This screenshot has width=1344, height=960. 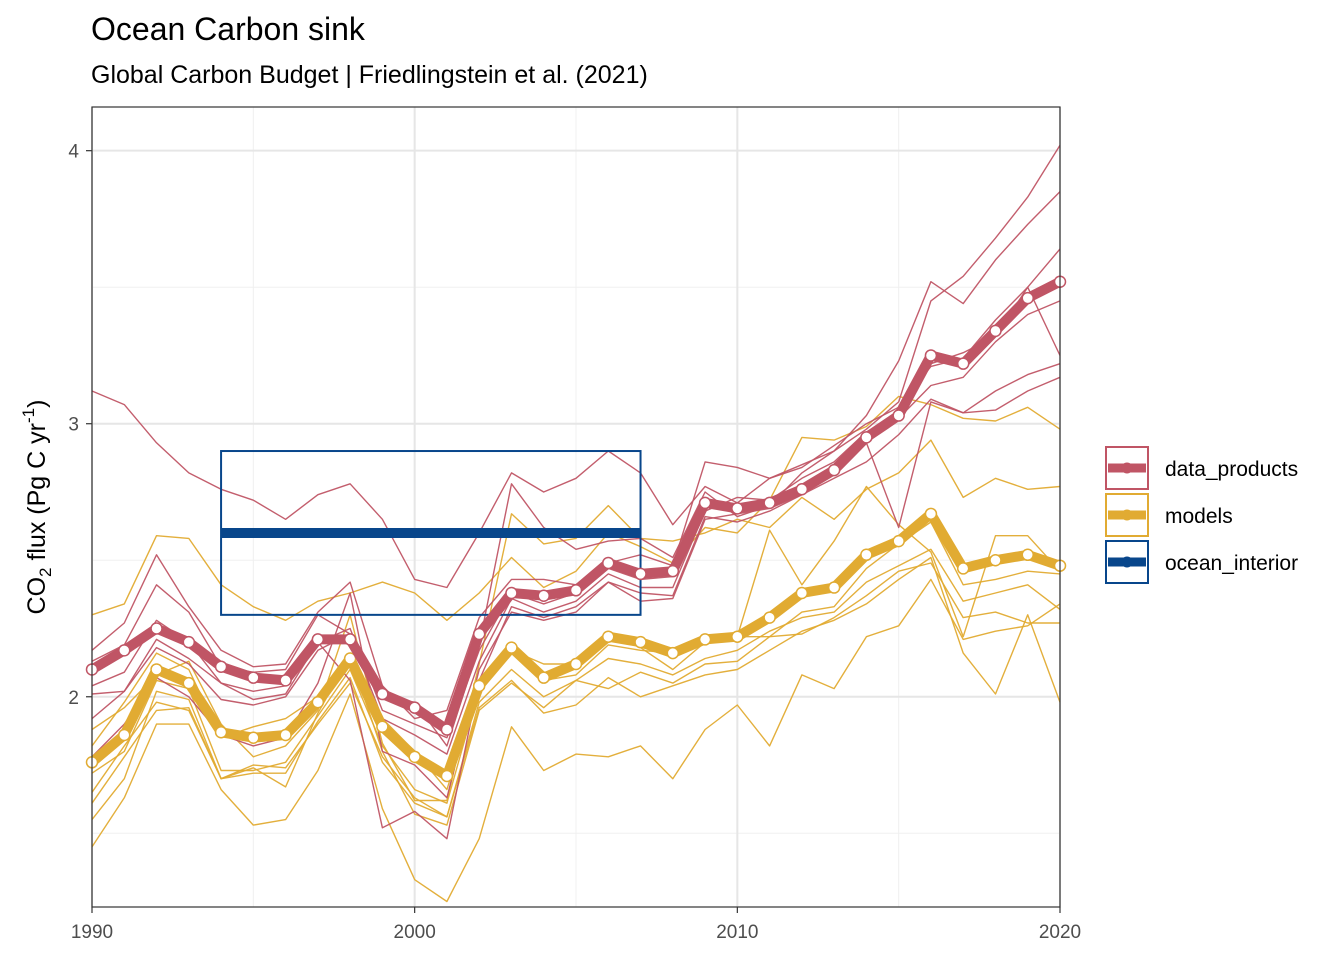 What do you see at coordinates (92, 932) in the screenshot?
I see `x-tick-label: 1990` at bounding box center [92, 932].